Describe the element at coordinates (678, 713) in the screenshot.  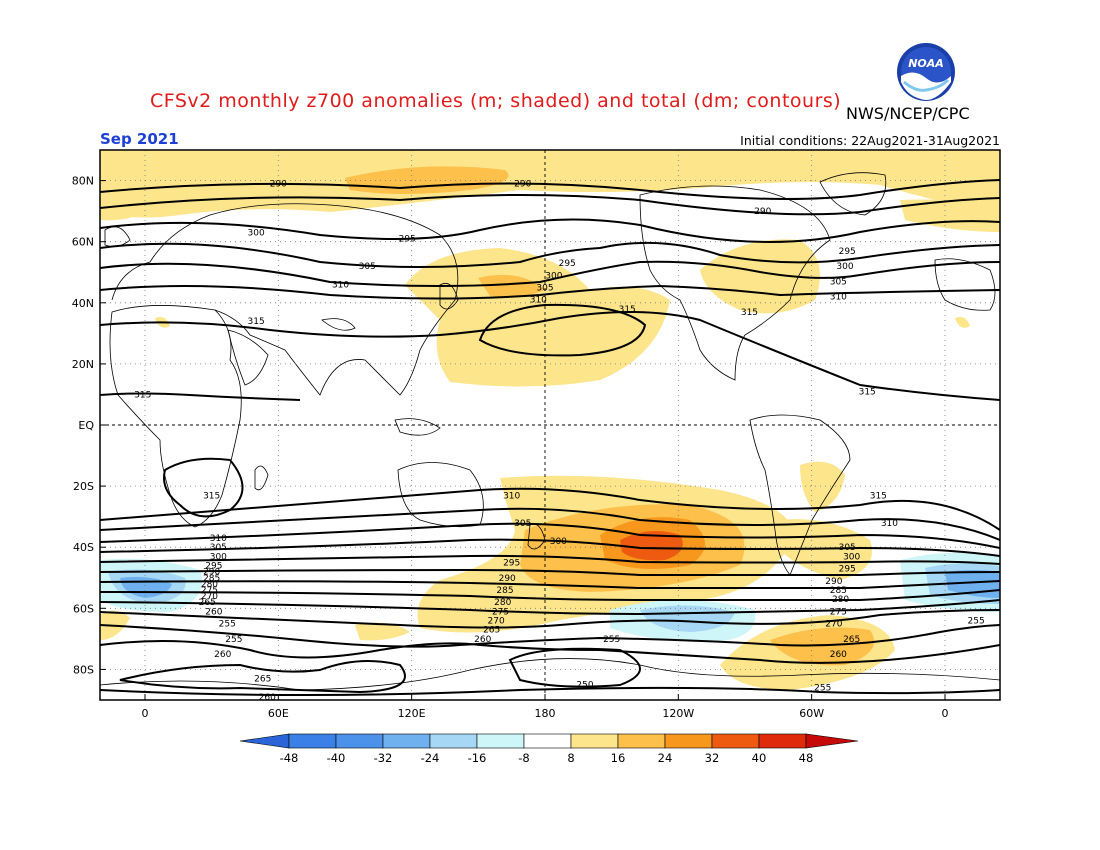
I see `longitude-label: 120W` at that location.